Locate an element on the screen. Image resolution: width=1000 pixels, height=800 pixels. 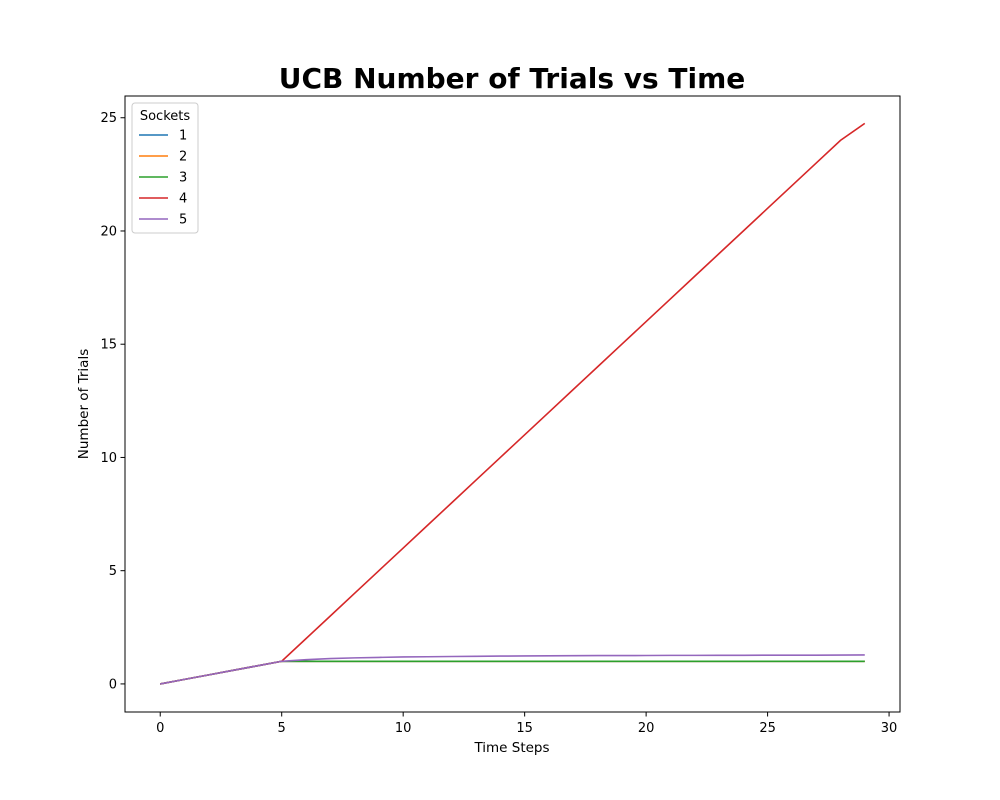
legend-label-socket-4: 4 is located at coordinates (183, 199).